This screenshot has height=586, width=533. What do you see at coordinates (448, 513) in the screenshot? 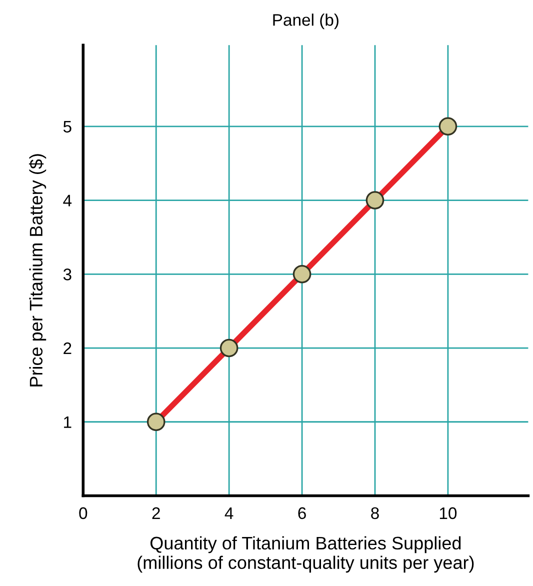
I see `x-tick-label: 10` at bounding box center [448, 513].